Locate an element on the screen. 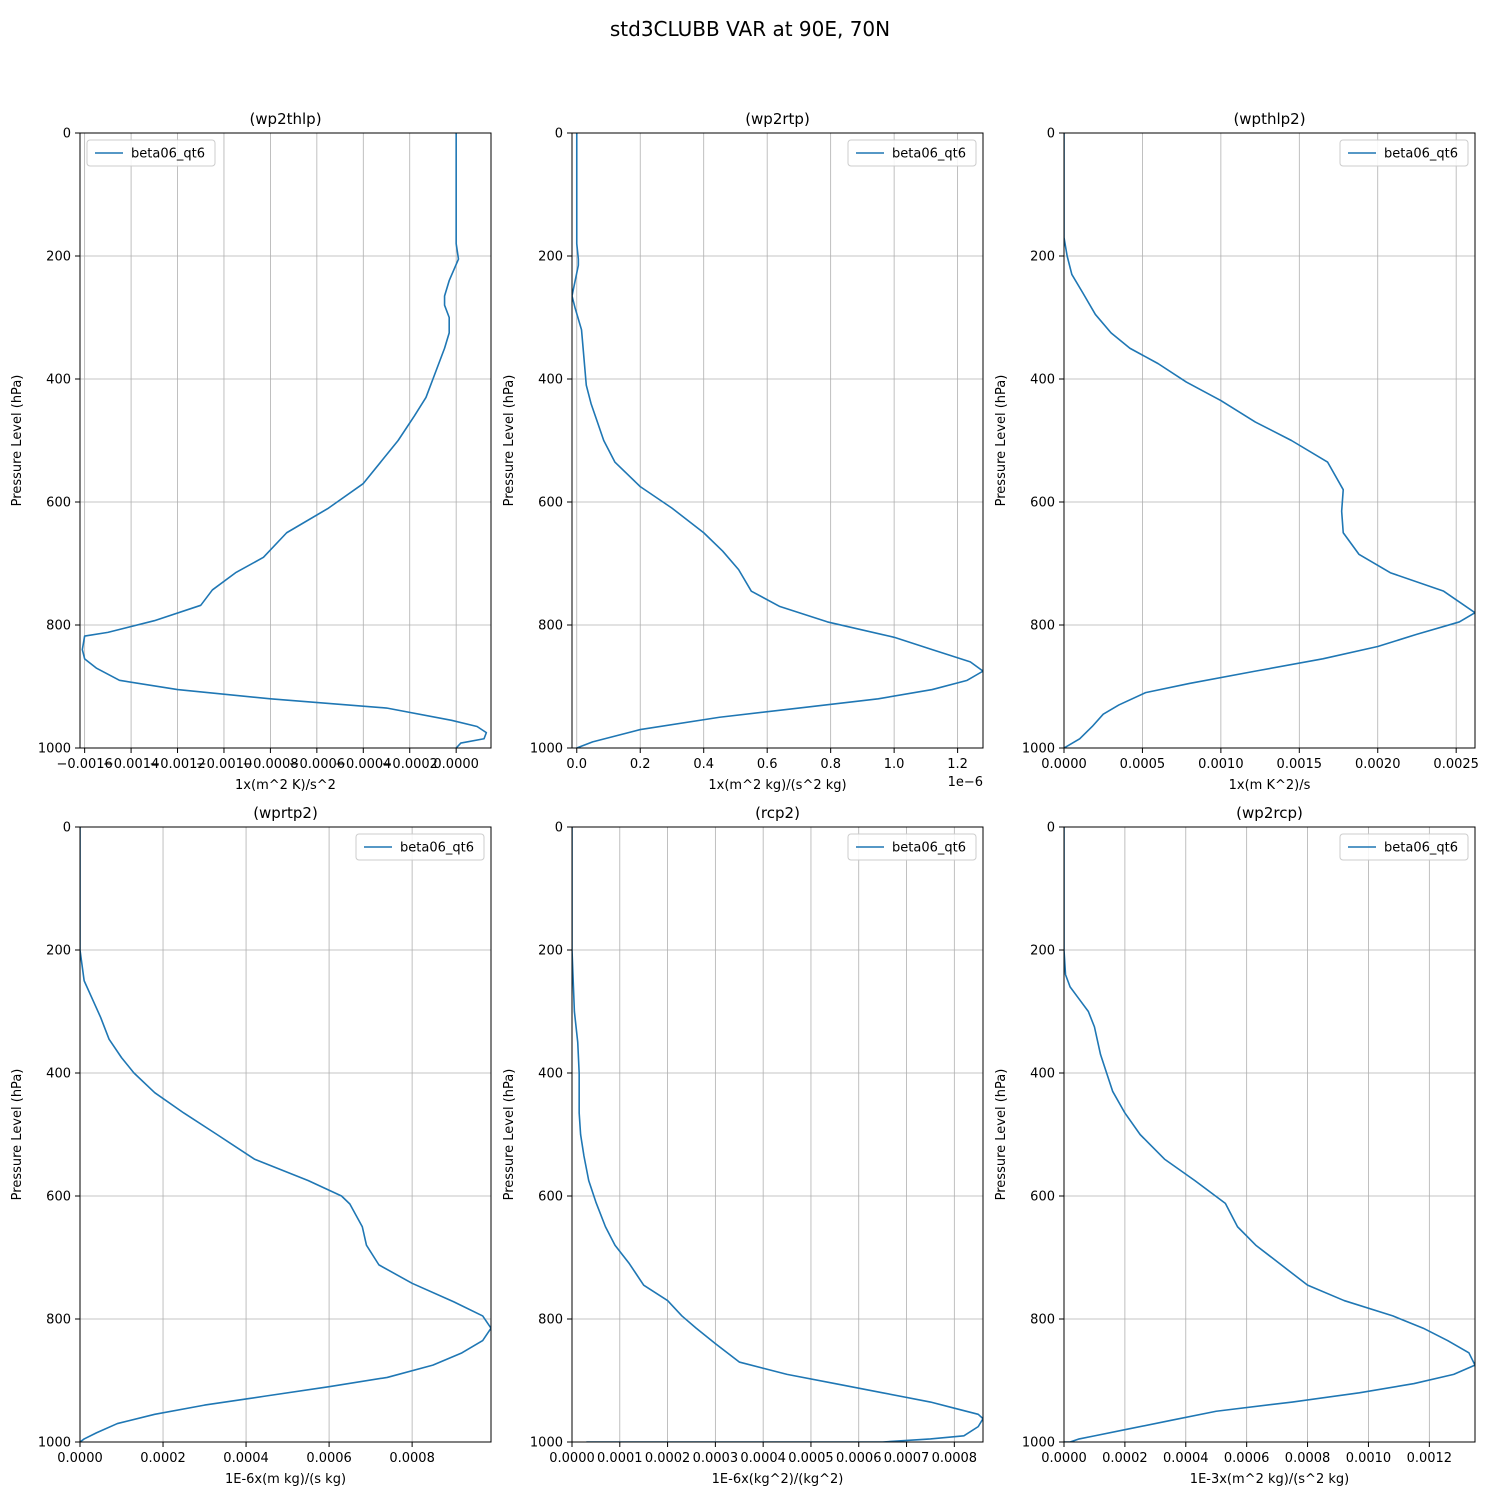 This screenshot has width=1500, height=1500. x-tick-label: 0.2 is located at coordinates (640, 764).